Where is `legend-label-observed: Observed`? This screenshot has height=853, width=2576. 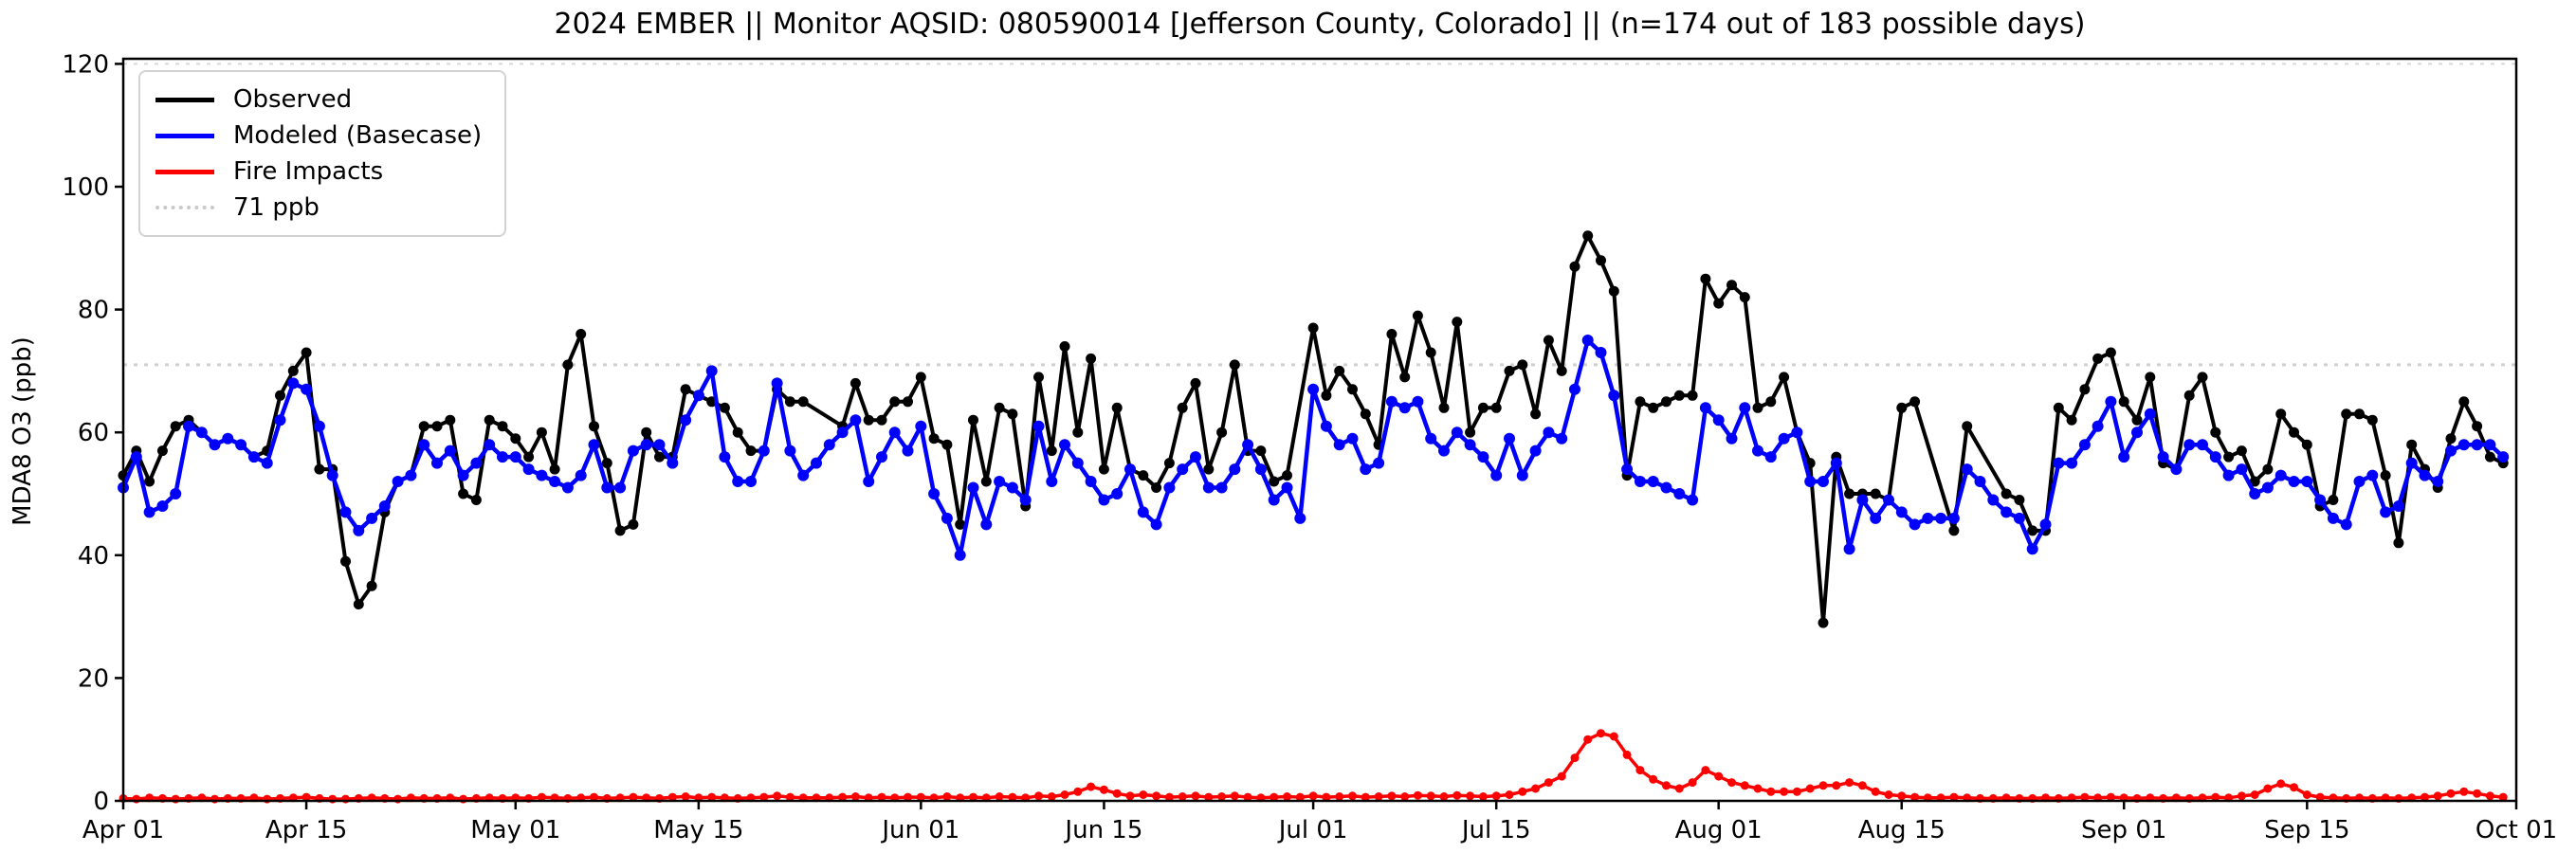
legend-label-observed: Observed is located at coordinates (293, 99).